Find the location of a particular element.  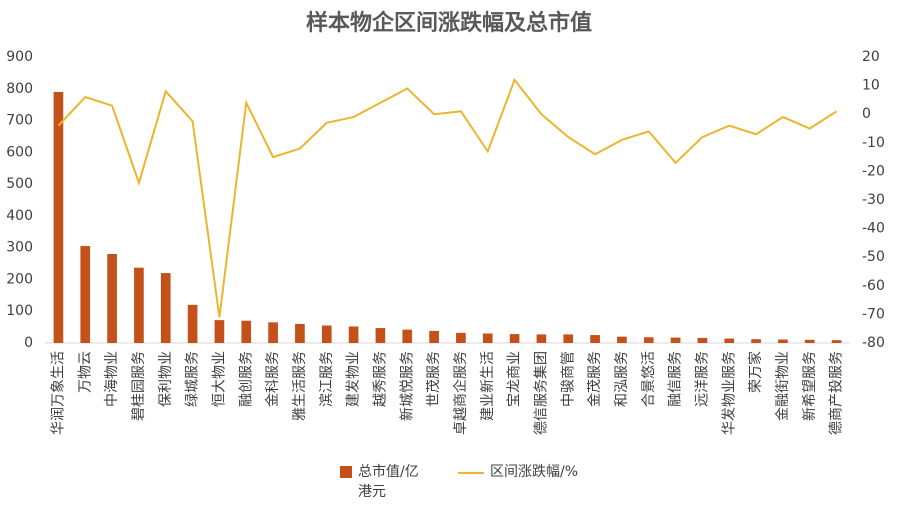

y-tick-label: 400 is located at coordinates (19, 216).